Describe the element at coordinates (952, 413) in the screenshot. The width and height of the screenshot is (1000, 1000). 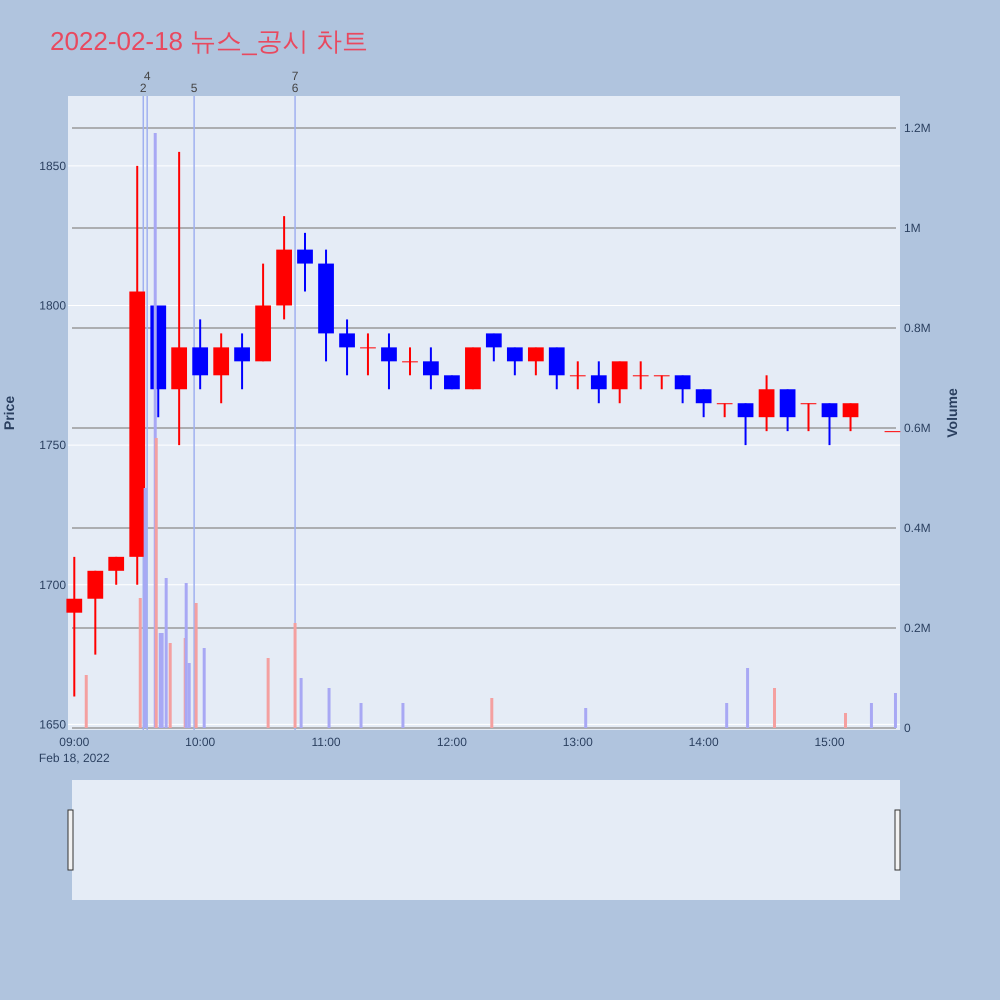
I see `y2-axis-title: Volume` at that location.